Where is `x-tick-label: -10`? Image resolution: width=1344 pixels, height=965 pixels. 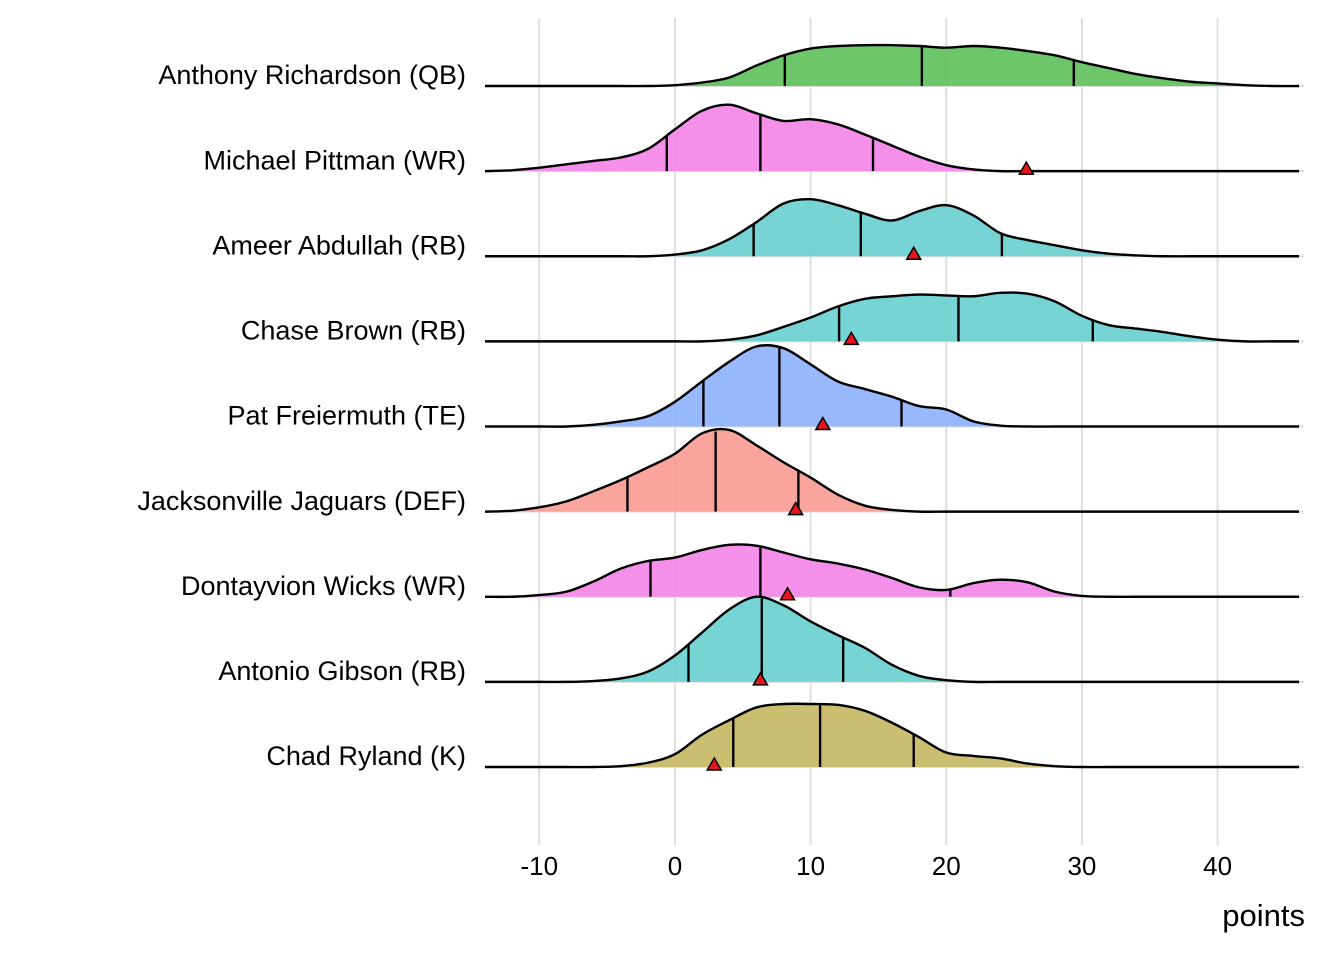
x-tick-label: -10 is located at coordinates (539, 866).